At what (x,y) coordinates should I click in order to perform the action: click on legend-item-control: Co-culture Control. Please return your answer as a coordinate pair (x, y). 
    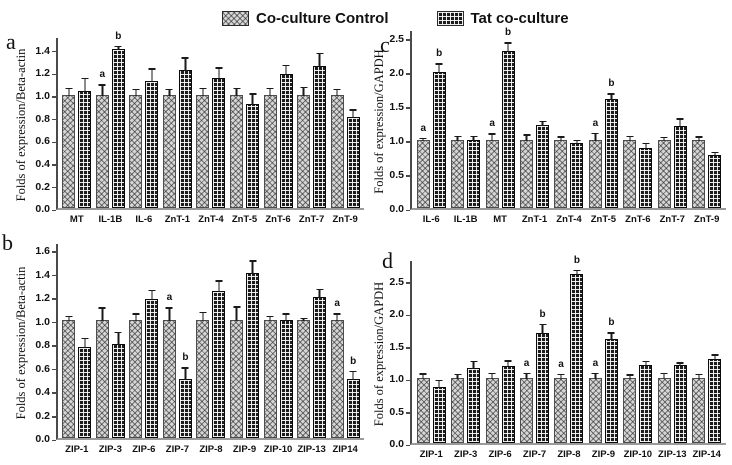
    Looking at the image, I should click on (305, 18).